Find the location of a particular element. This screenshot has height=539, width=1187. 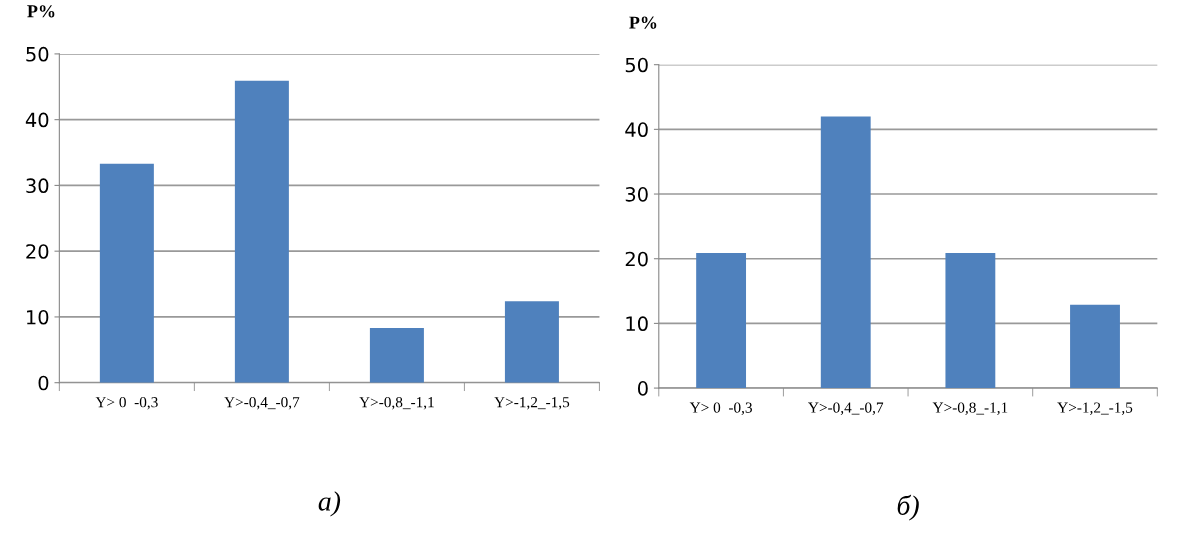

text: б) is located at coordinates (908, 507).